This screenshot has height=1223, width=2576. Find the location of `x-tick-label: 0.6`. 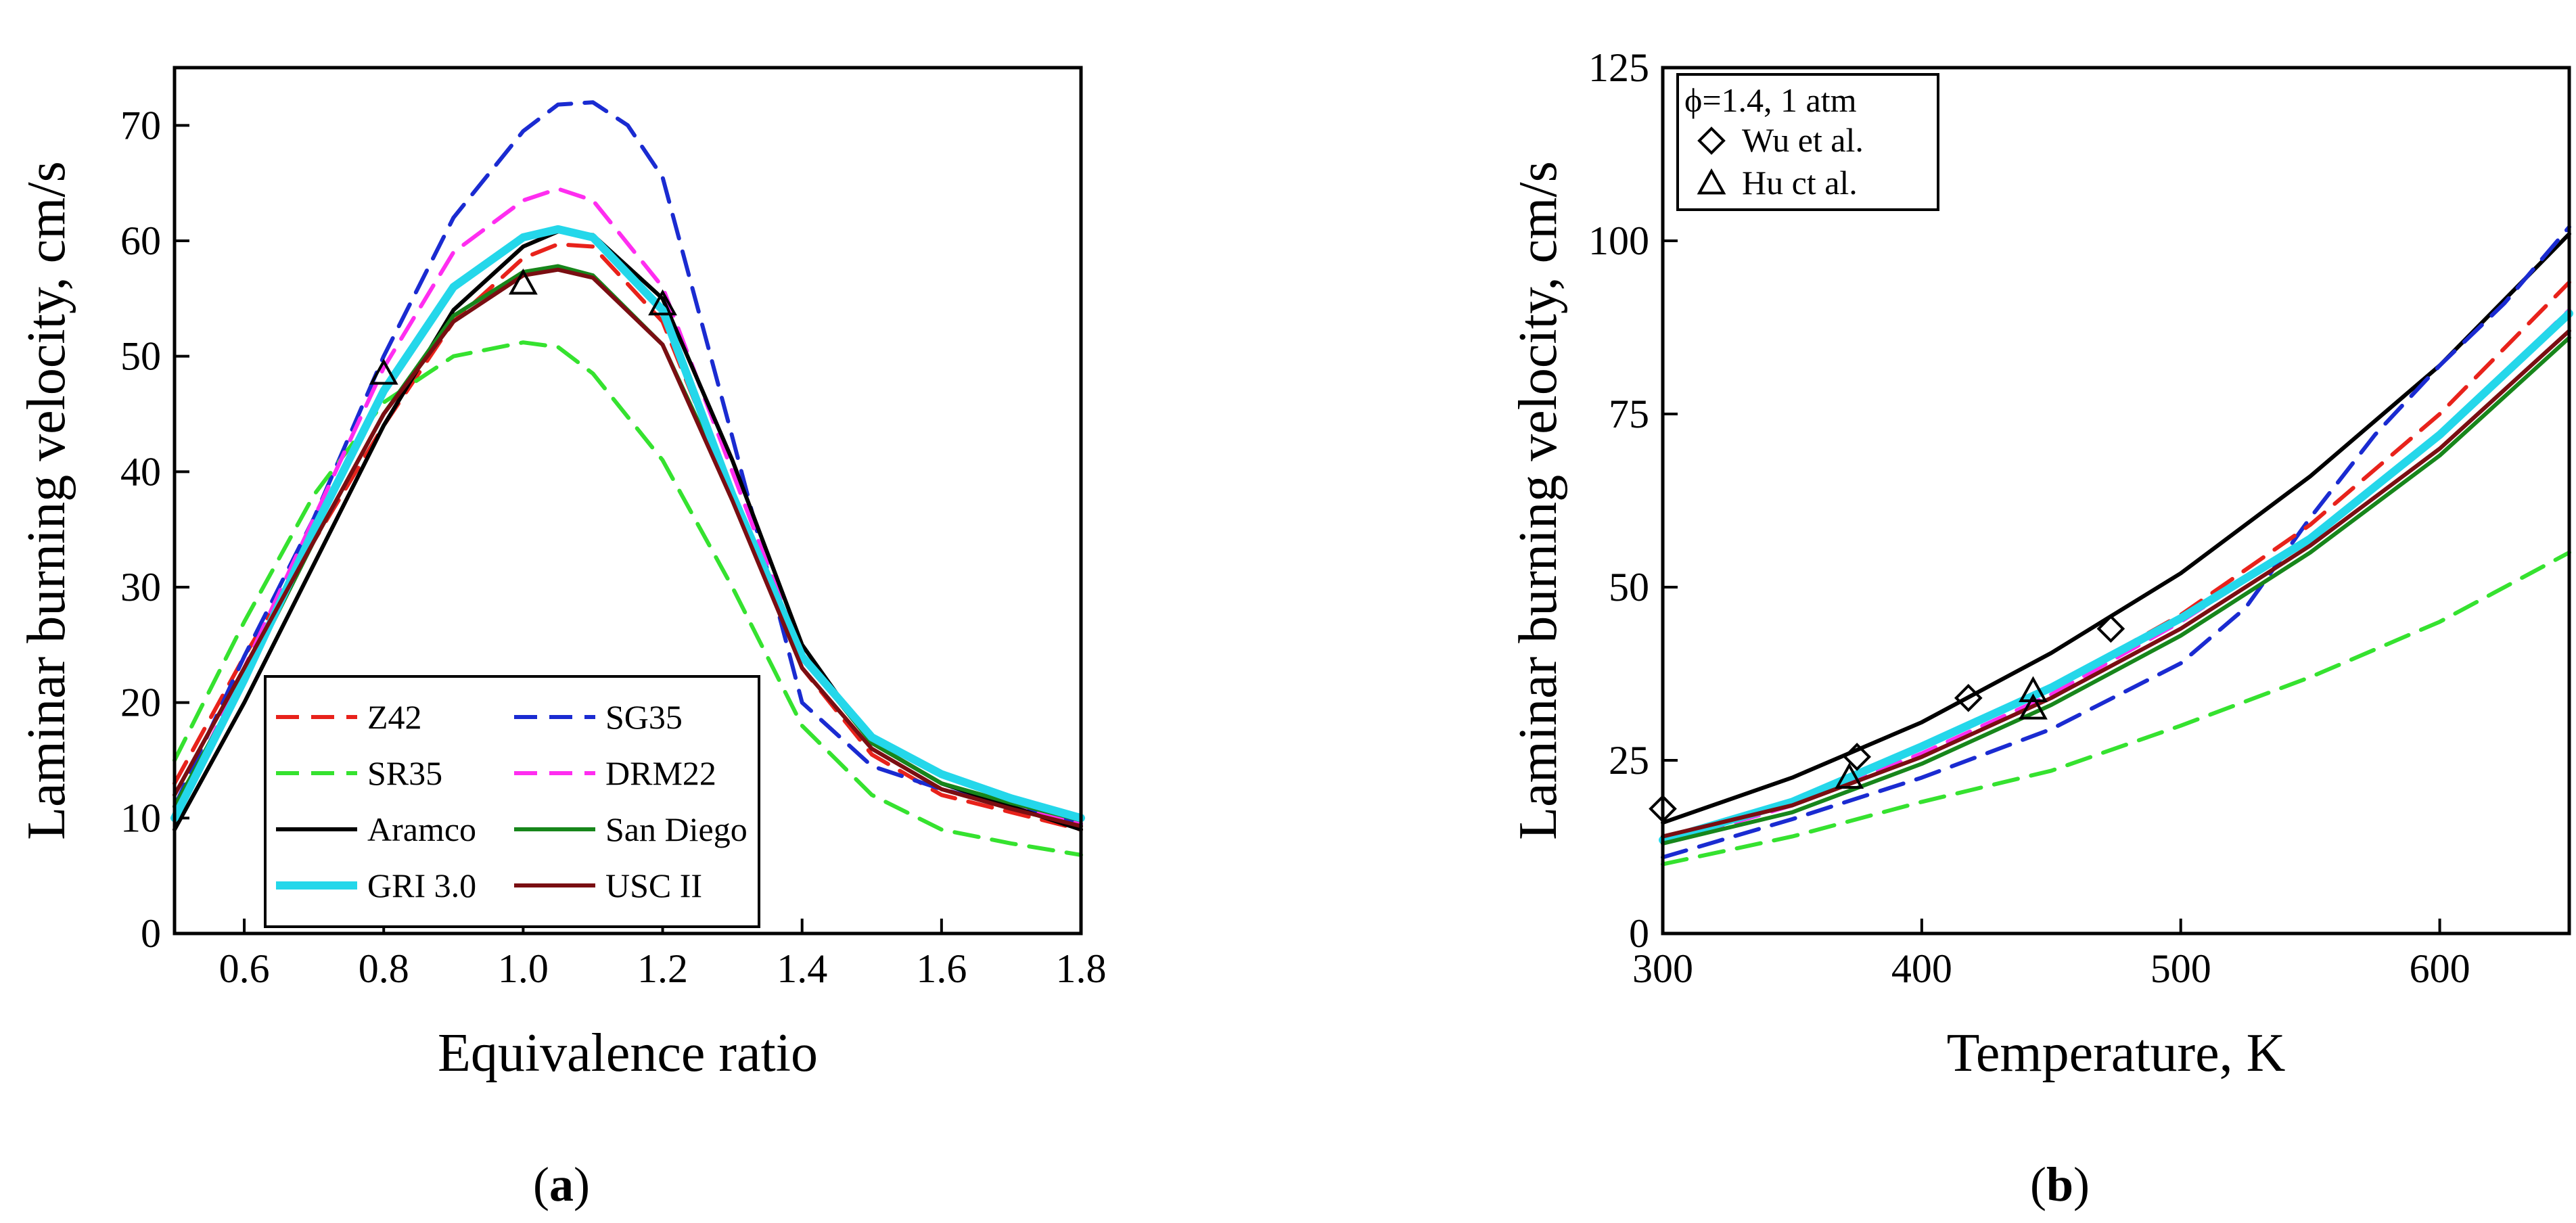

x-tick-label: 0.6 is located at coordinates (244, 969).